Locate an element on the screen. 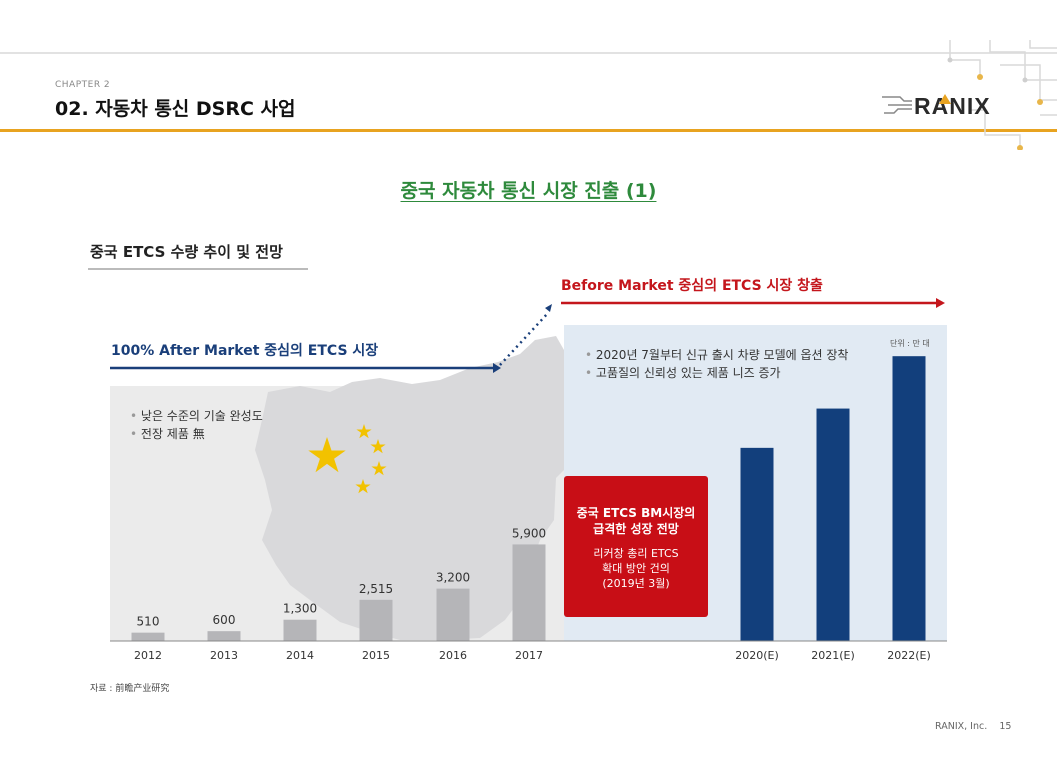 This screenshot has height=774, width=1057. footer-company: RANIX, Inc. is located at coordinates (961, 726).